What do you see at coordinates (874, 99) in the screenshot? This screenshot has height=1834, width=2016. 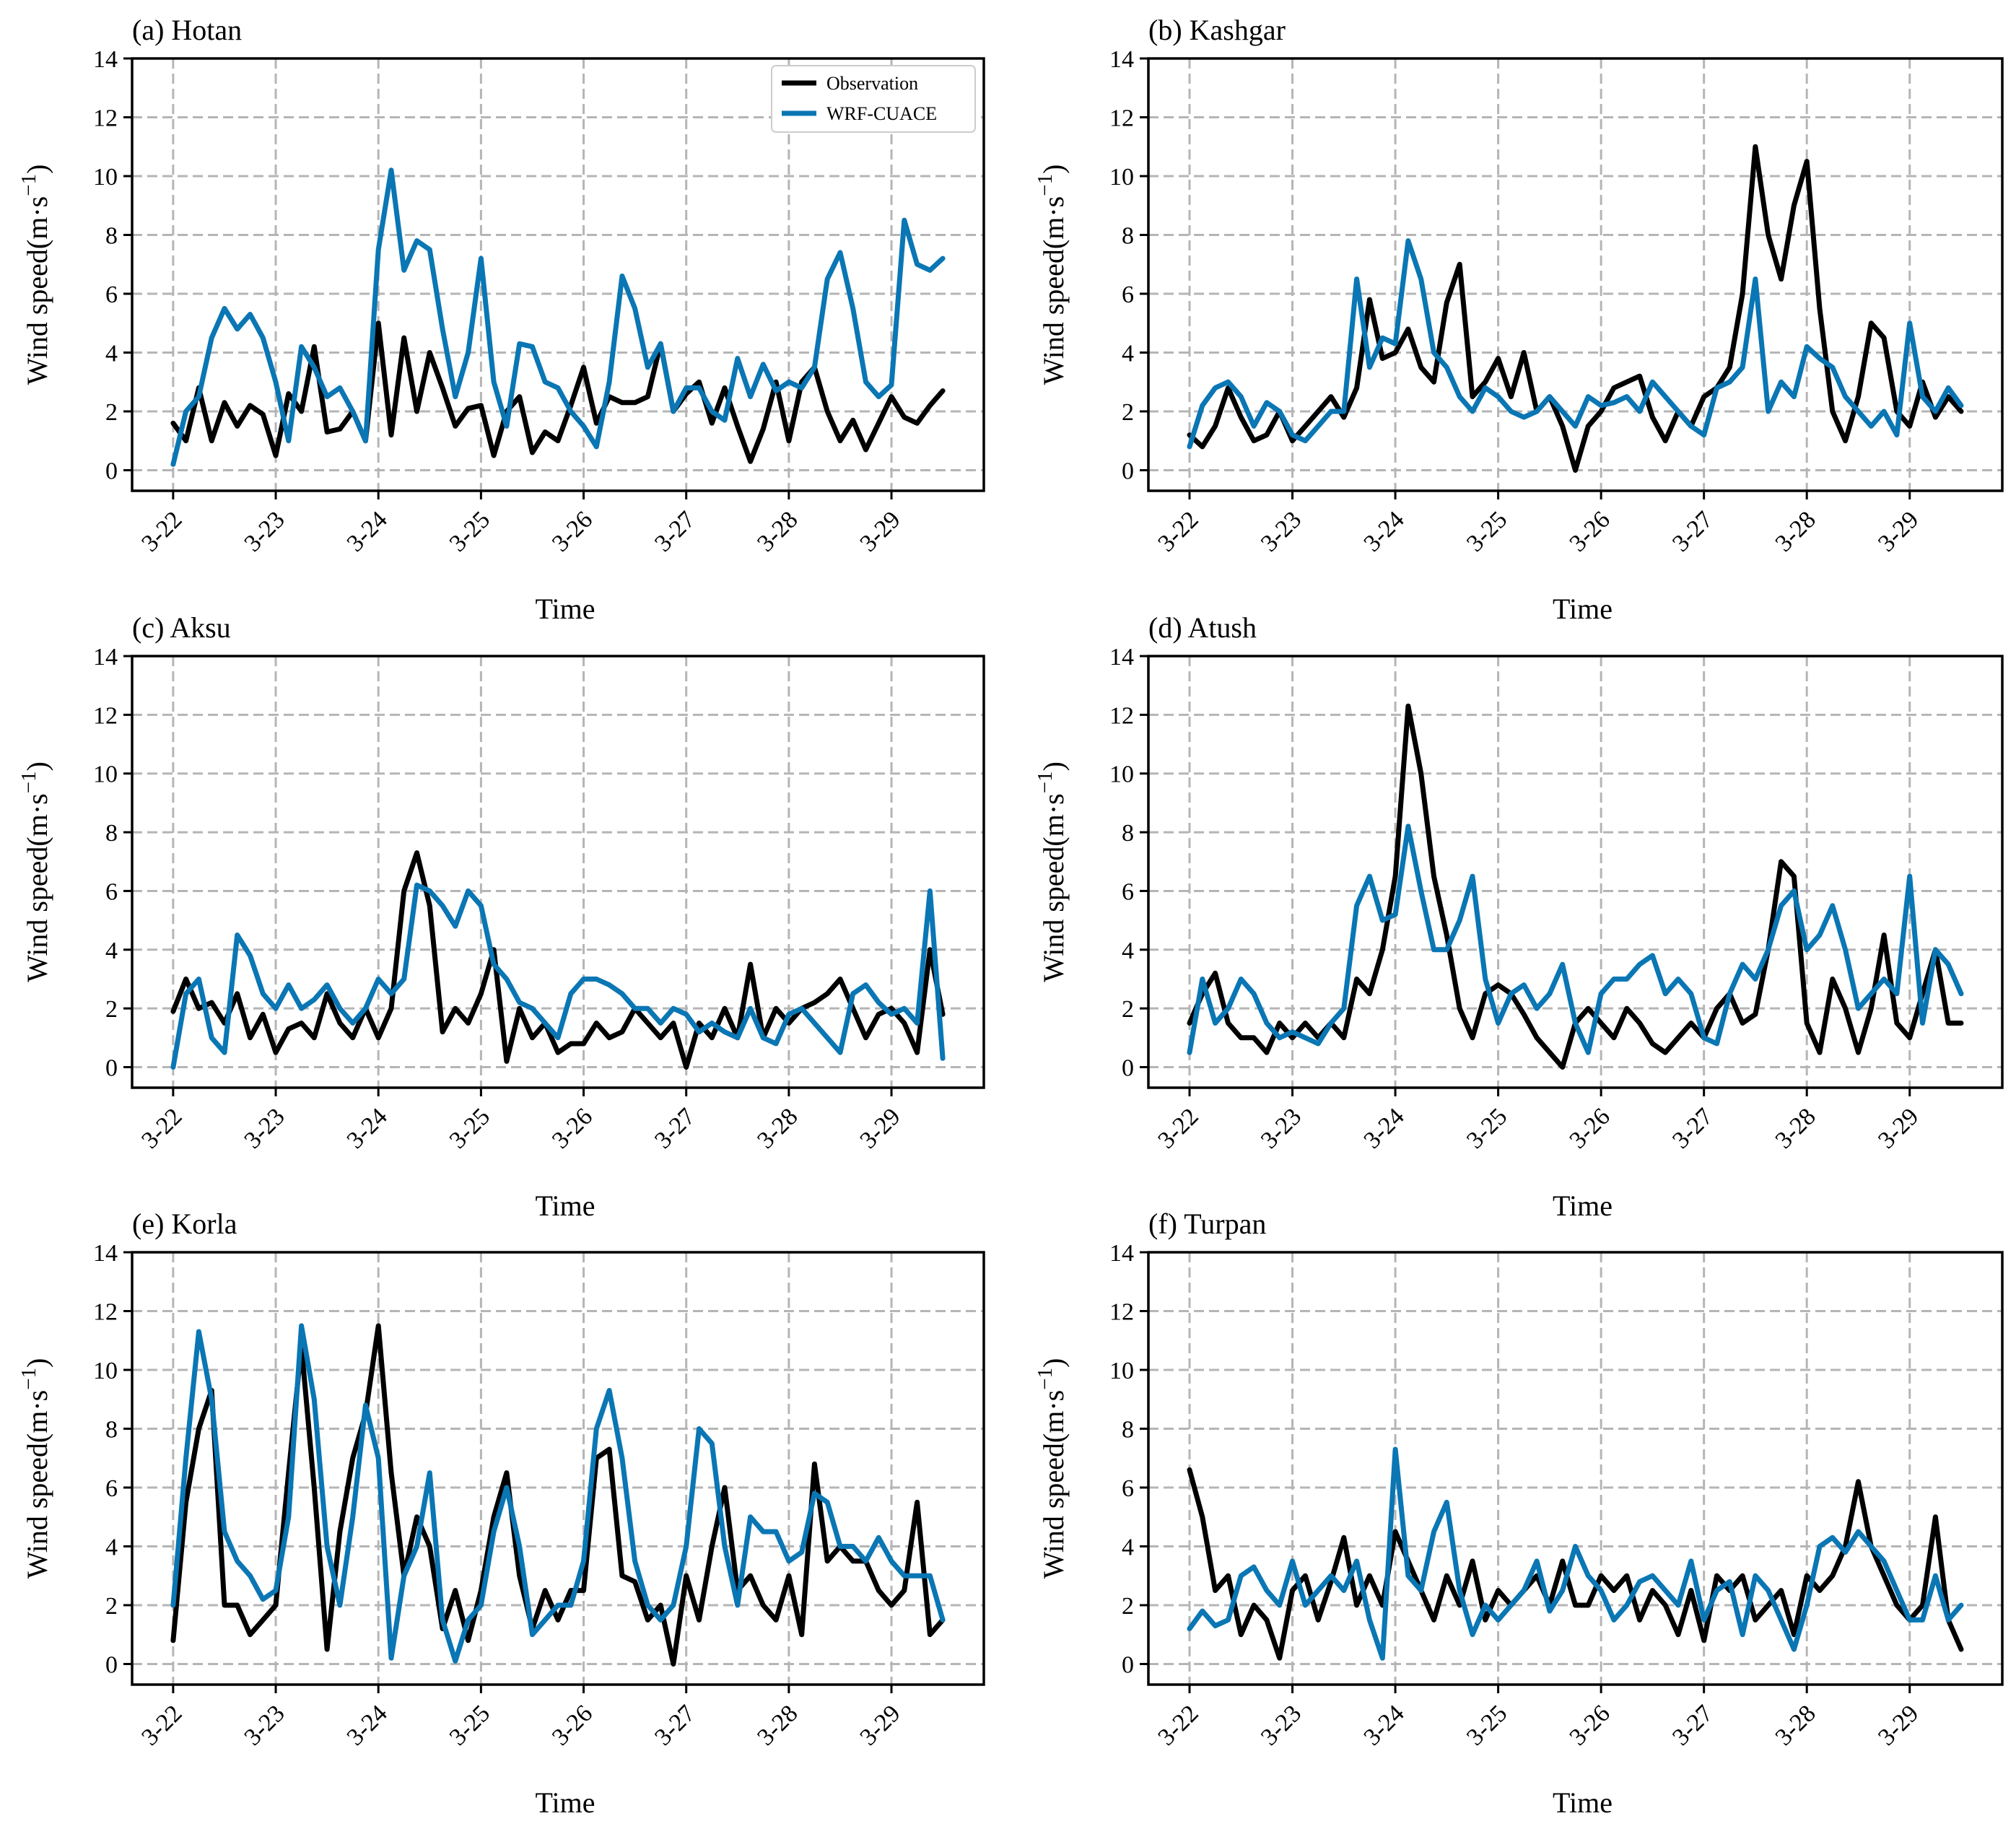 I see `legend-box` at bounding box center [874, 99].